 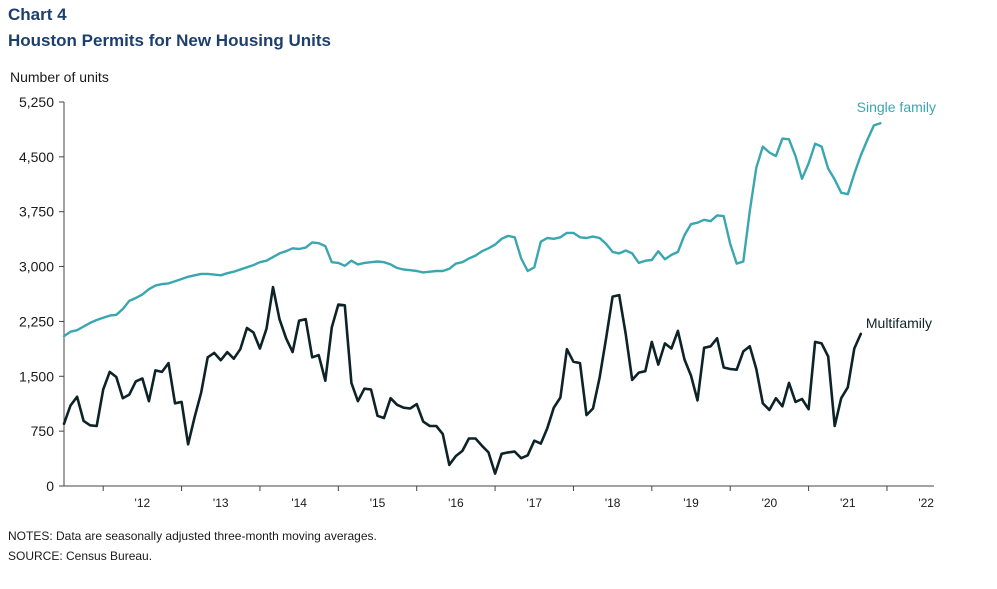 I want to click on source-text: SOURCE: Census Bureau., so click(x=80, y=556).